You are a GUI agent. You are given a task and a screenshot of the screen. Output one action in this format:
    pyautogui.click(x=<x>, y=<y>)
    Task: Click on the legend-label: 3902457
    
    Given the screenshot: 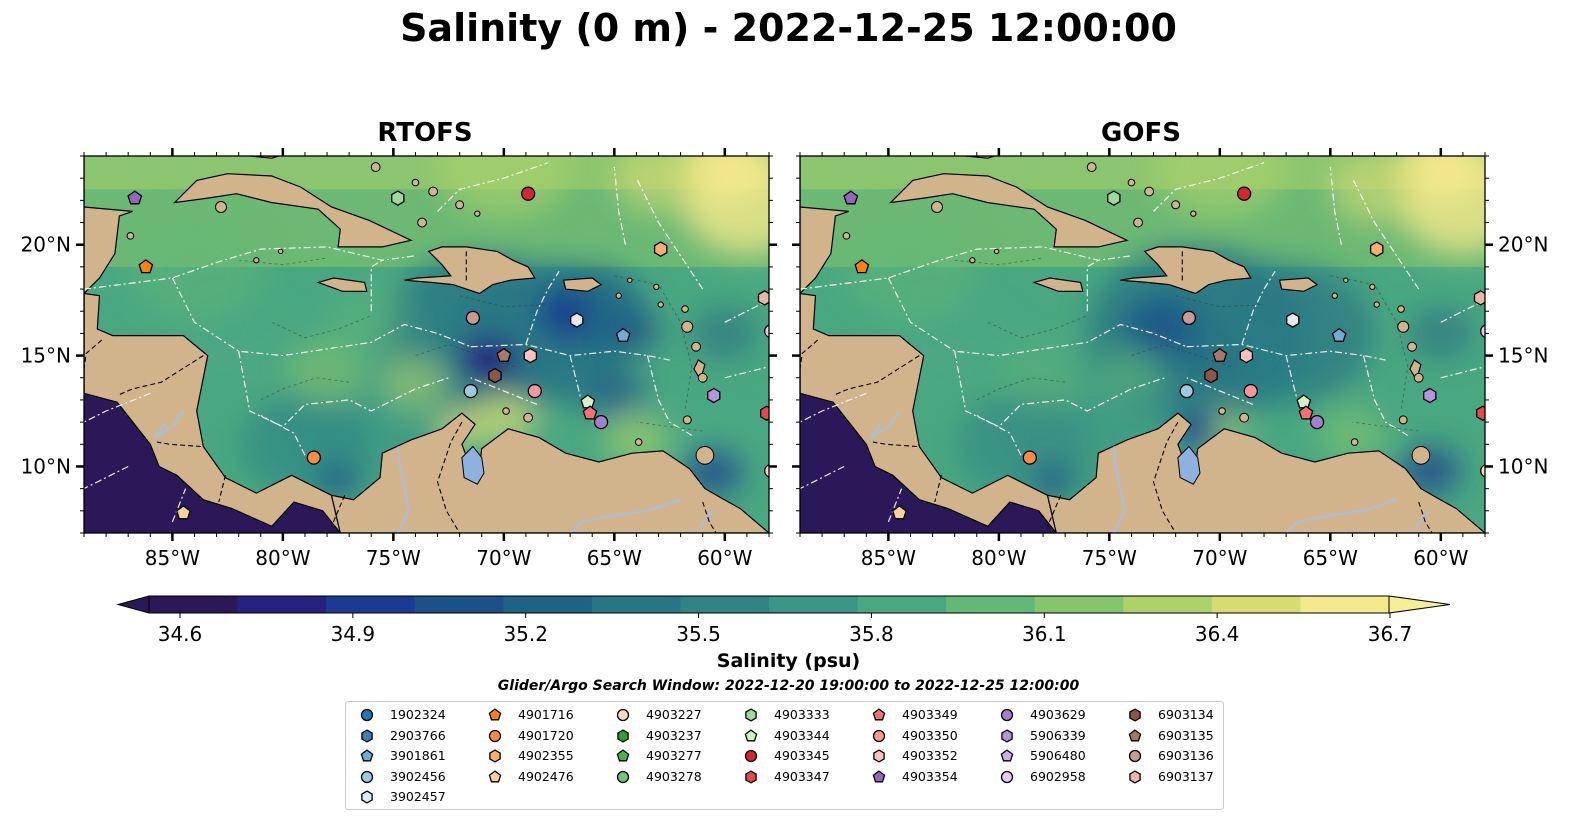 What is the action you would take?
    pyautogui.click(x=418, y=796)
    